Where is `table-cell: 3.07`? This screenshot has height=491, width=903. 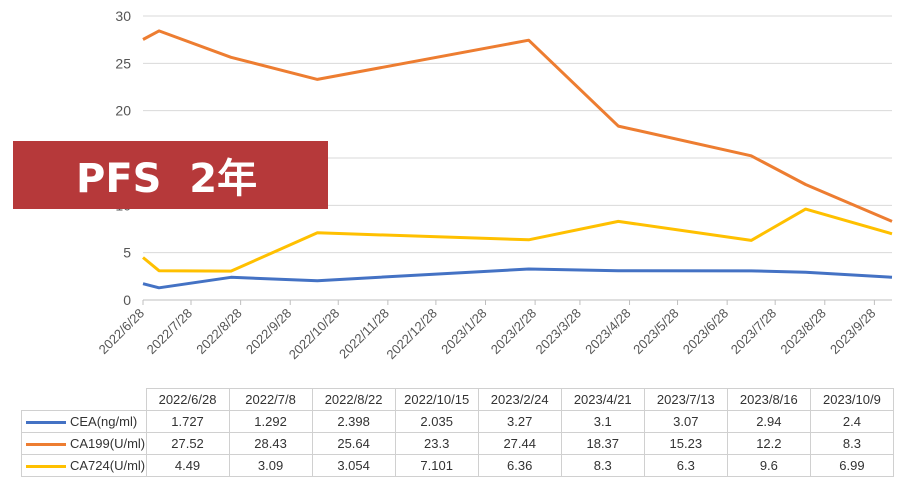
table-cell: 3.07 is located at coordinates (685, 421).